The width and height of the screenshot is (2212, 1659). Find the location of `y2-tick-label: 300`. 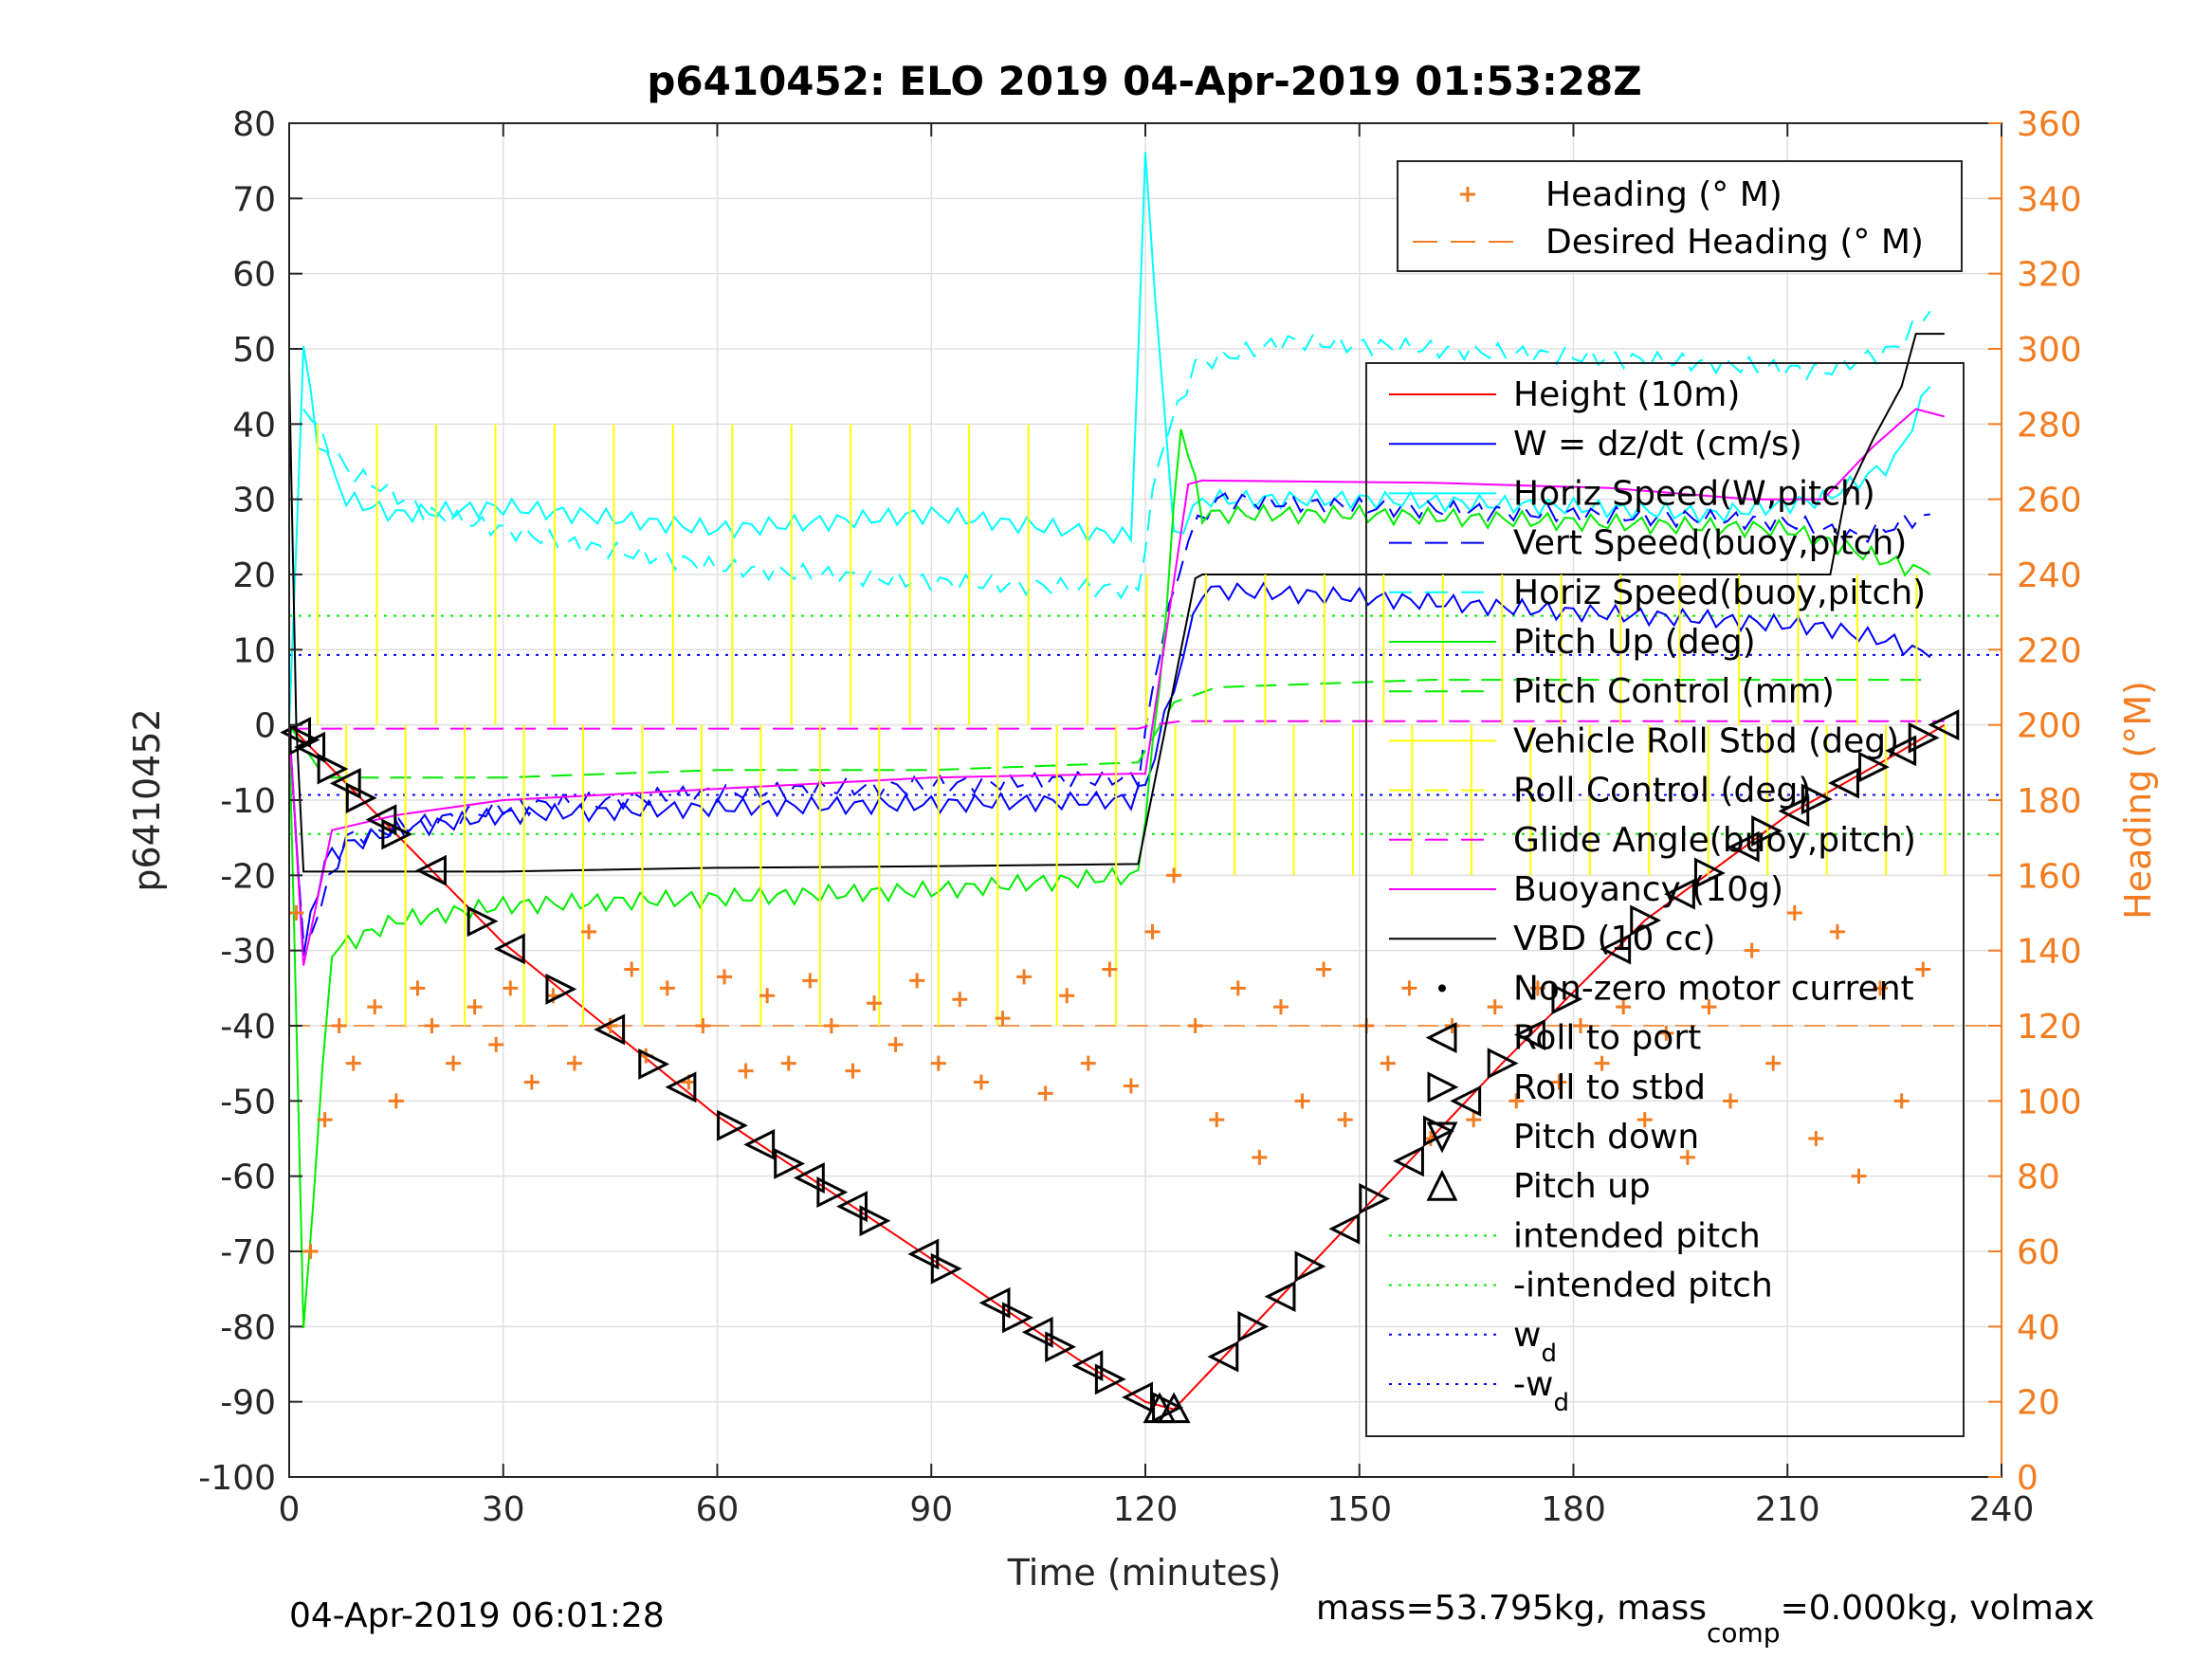

y2-tick-label: 300 is located at coordinates (2049, 350).